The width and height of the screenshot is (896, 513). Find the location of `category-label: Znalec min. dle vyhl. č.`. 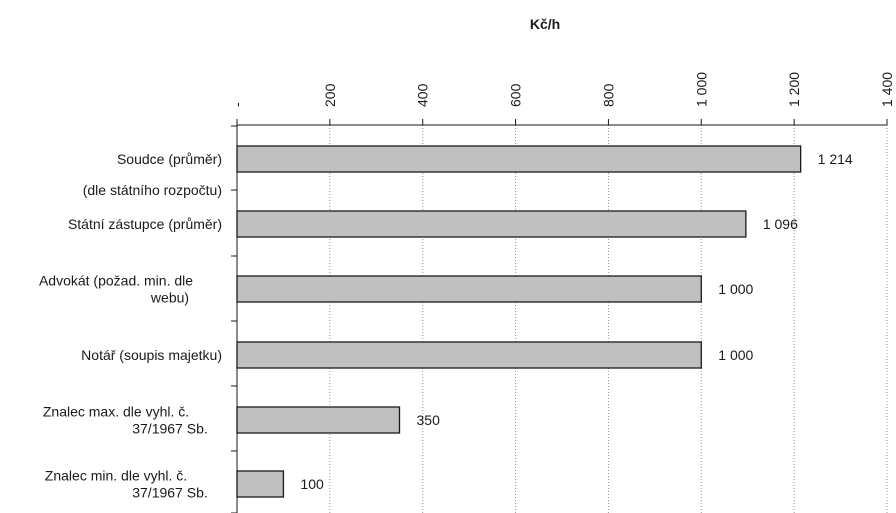

category-label: Znalec min. dle vyhl. č. is located at coordinates (116, 476).